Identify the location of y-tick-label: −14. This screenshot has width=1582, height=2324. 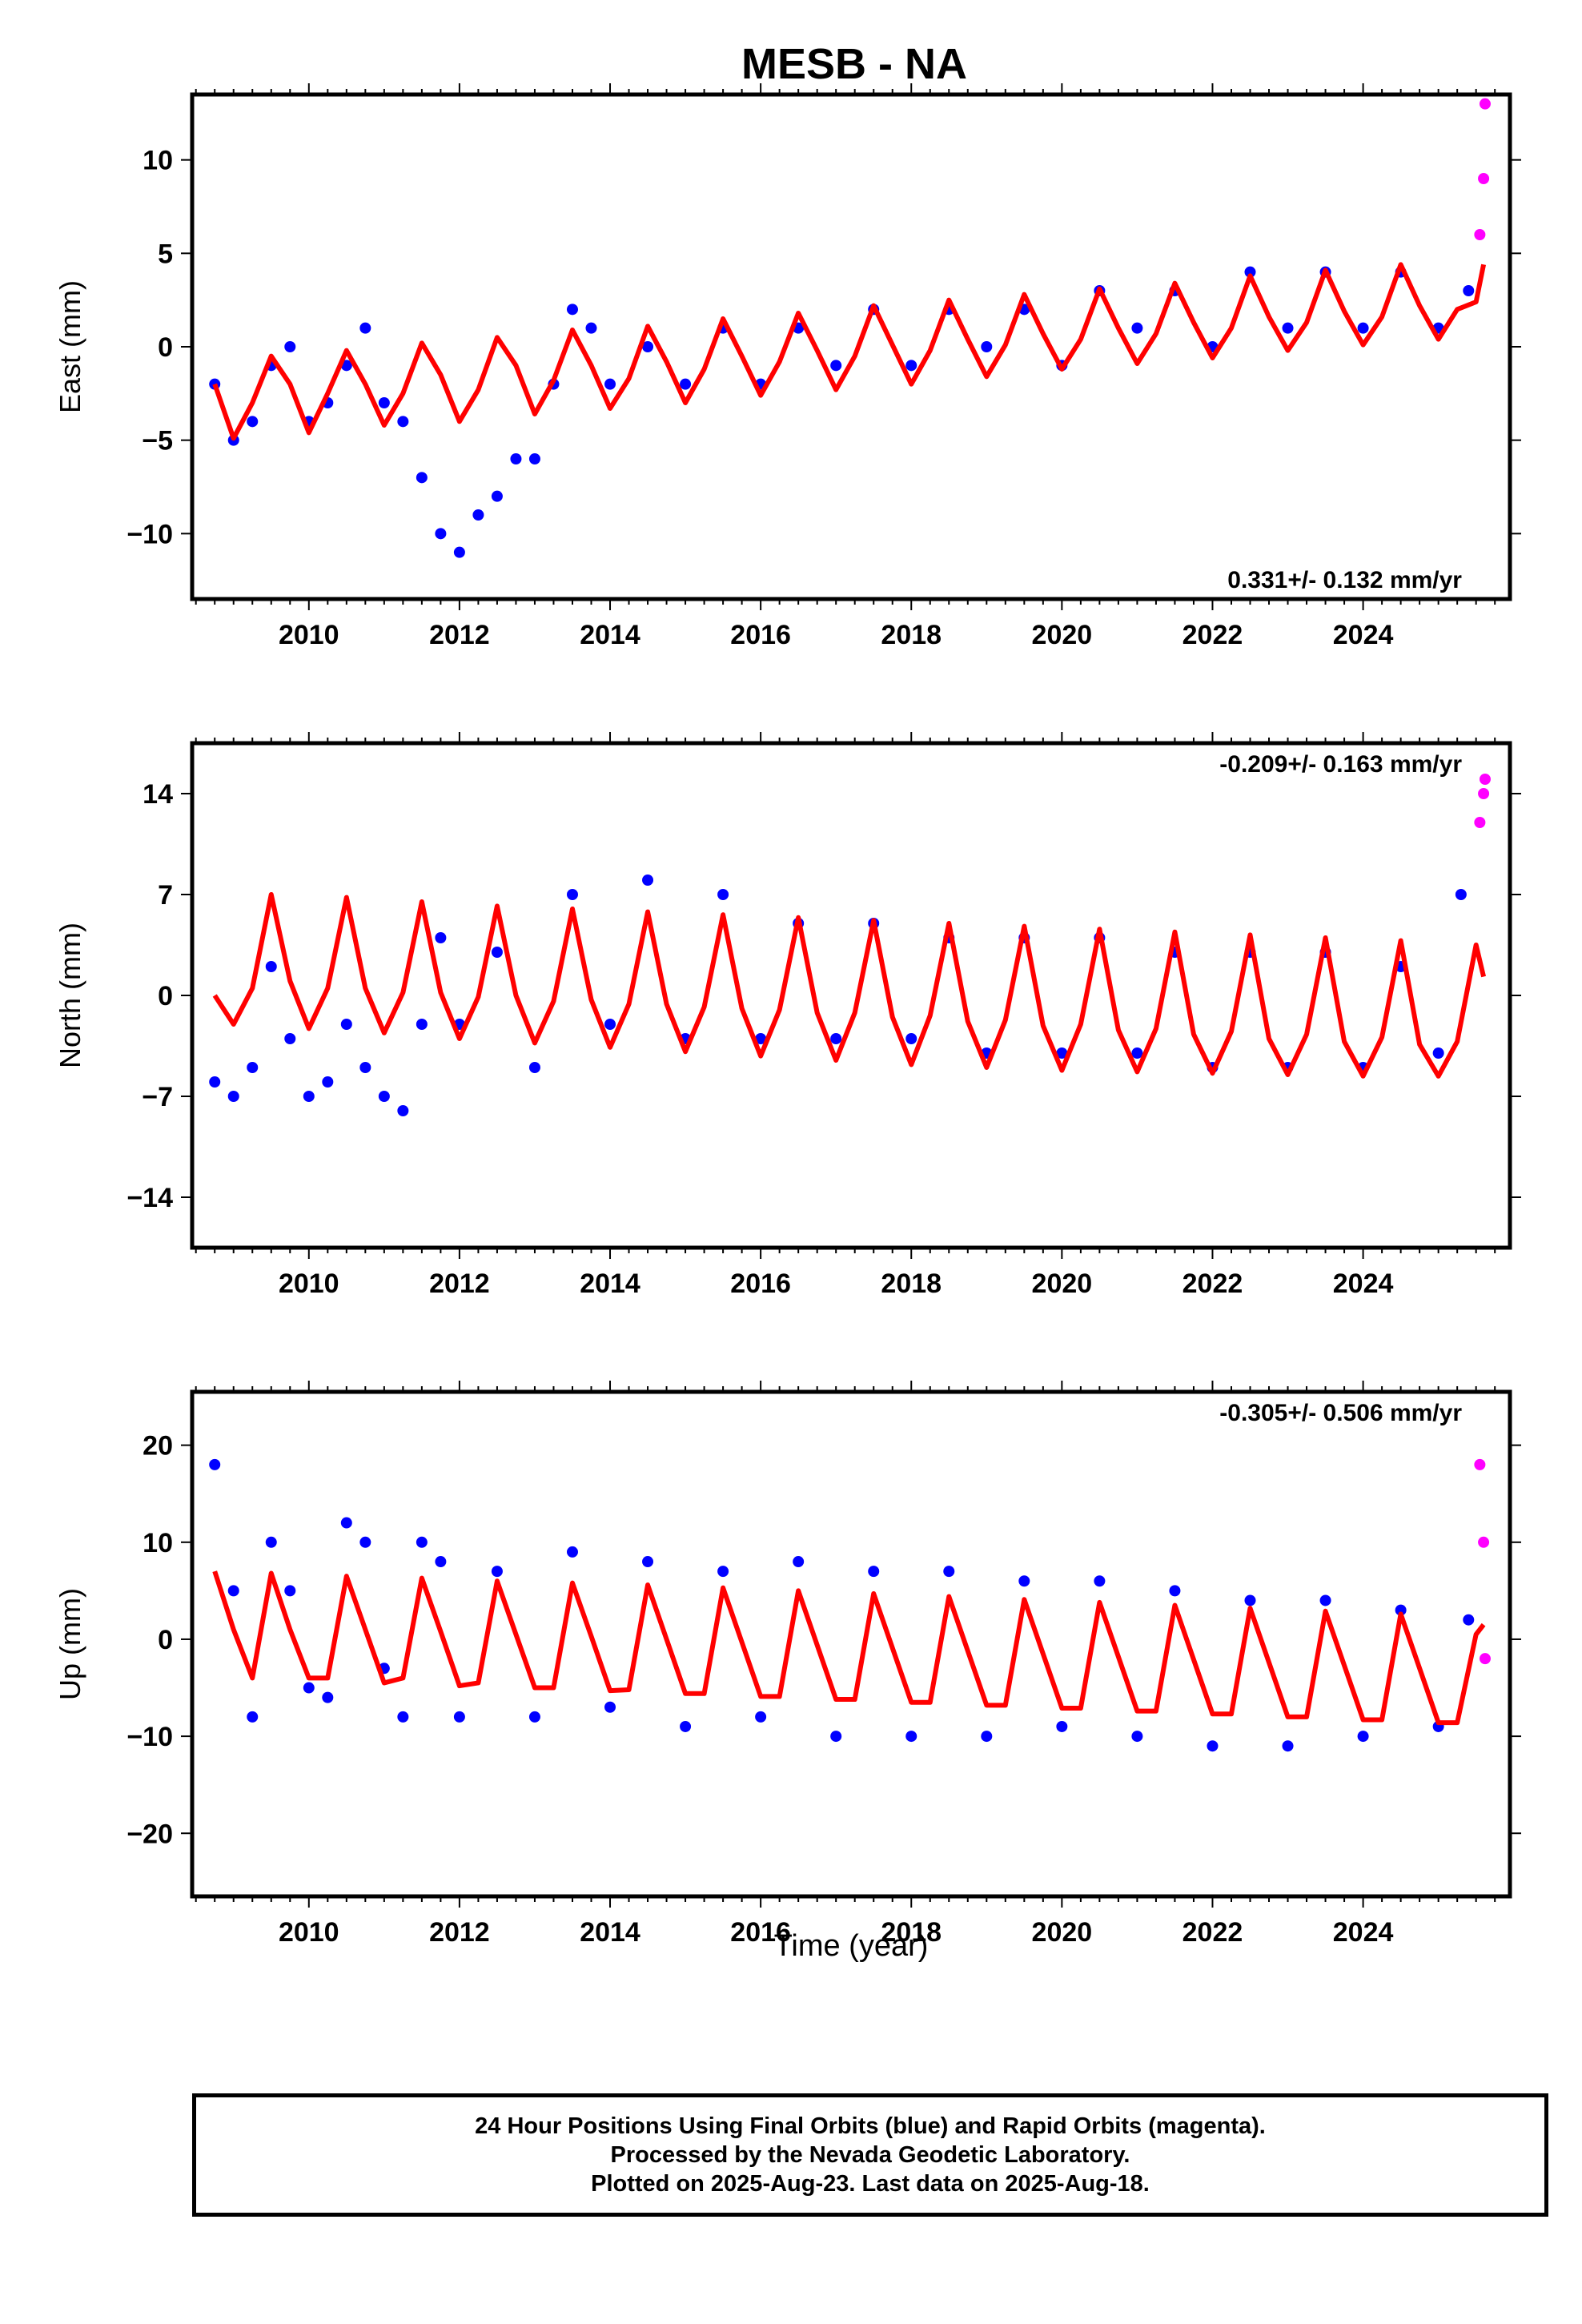
(149, 1198).